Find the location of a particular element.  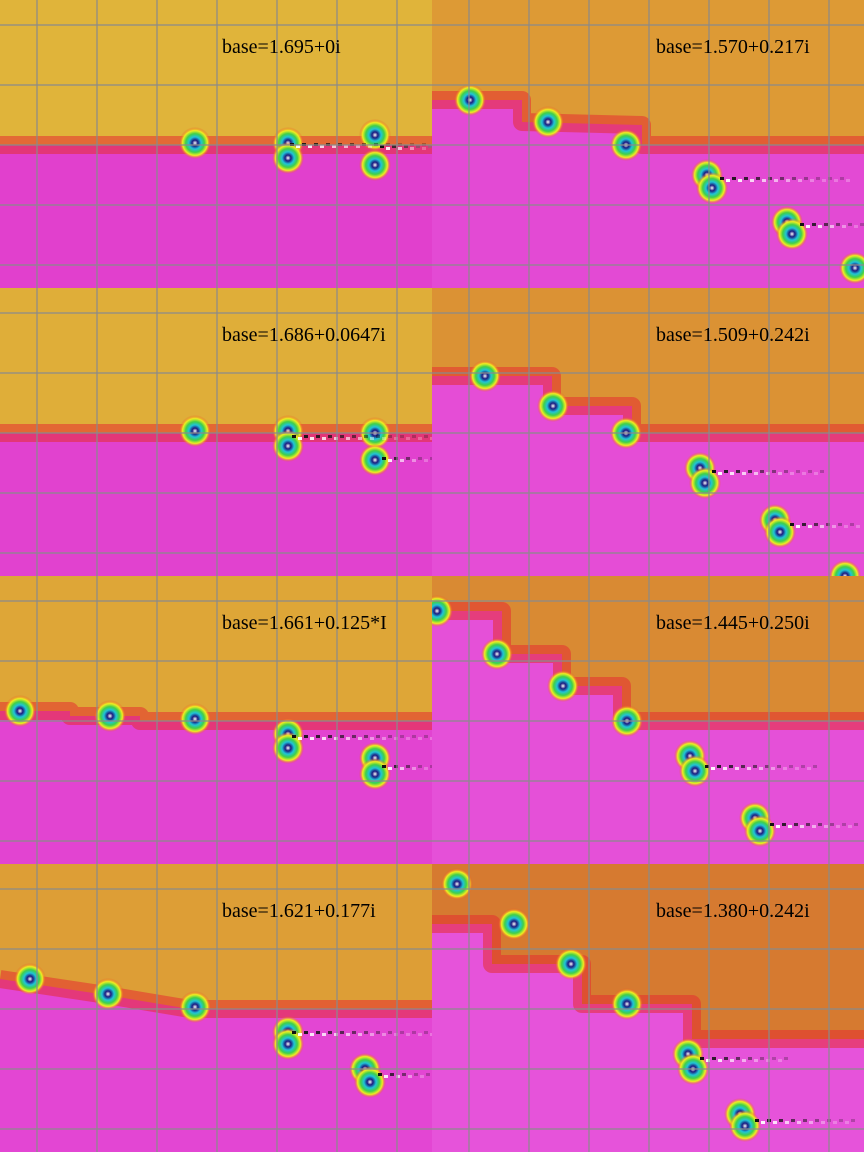

base-label: base=1.661+0.125*I is located at coordinates (304, 623).